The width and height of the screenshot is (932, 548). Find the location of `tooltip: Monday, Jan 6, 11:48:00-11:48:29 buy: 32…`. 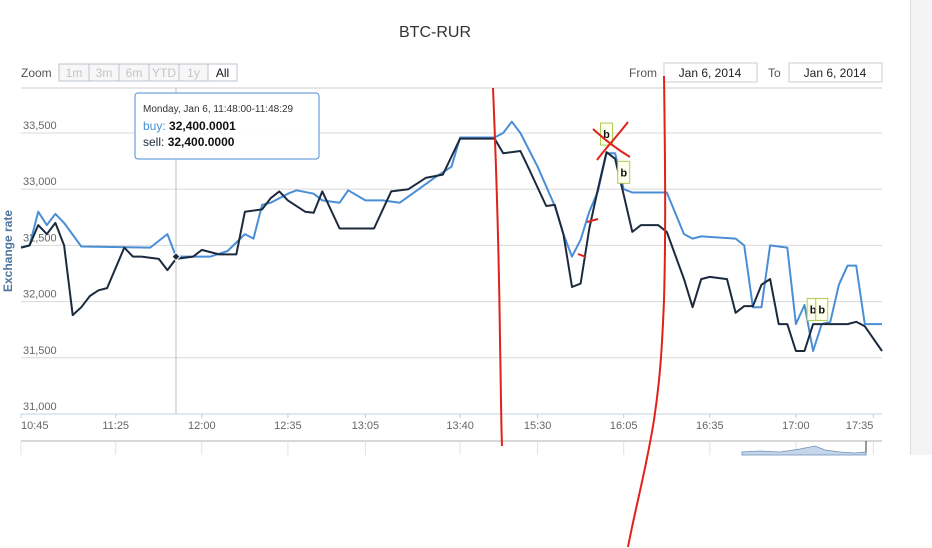

tooltip: Monday, Jan 6, 11:48:00-11:48:29 buy: 32… is located at coordinates (227, 126).